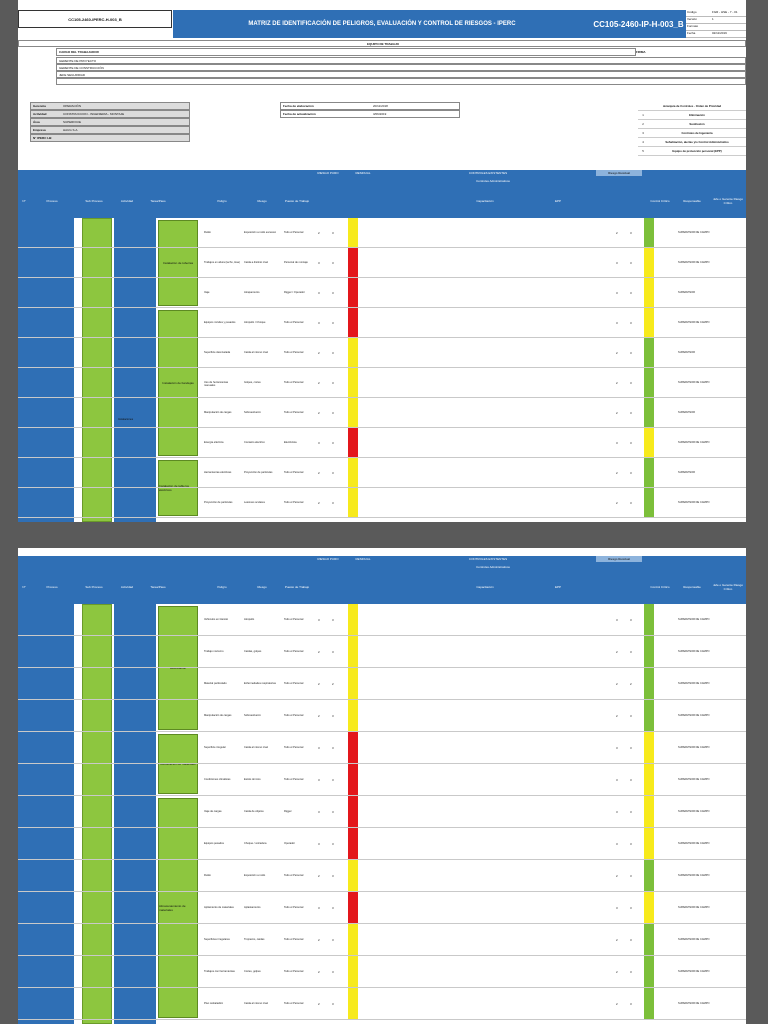 This screenshot has height=1024, width=768. Describe the element at coordinates (258, 472) in the screenshot. I see `riesgo-cell: Proyección de partículas` at that location.